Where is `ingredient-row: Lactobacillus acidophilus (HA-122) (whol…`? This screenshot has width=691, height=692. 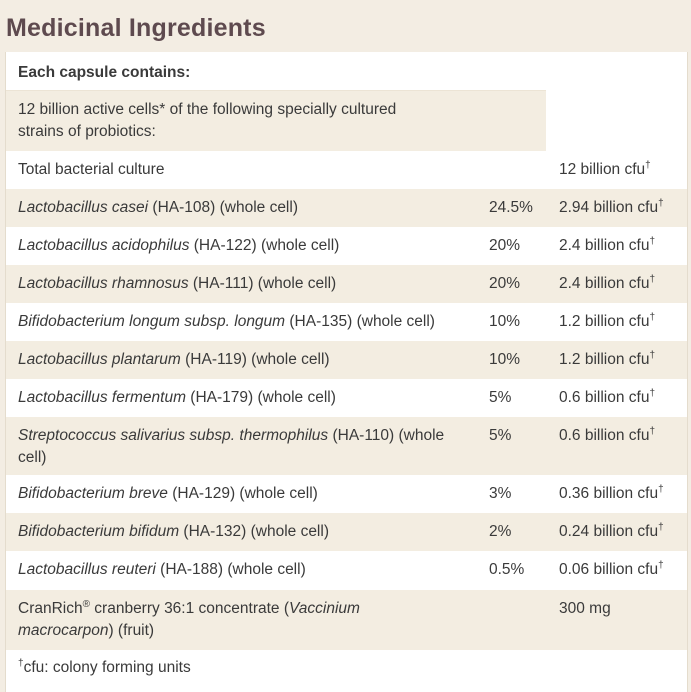 ingredient-row: Lactobacillus acidophilus (HA-122) (whol… is located at coordinates (346, 246).